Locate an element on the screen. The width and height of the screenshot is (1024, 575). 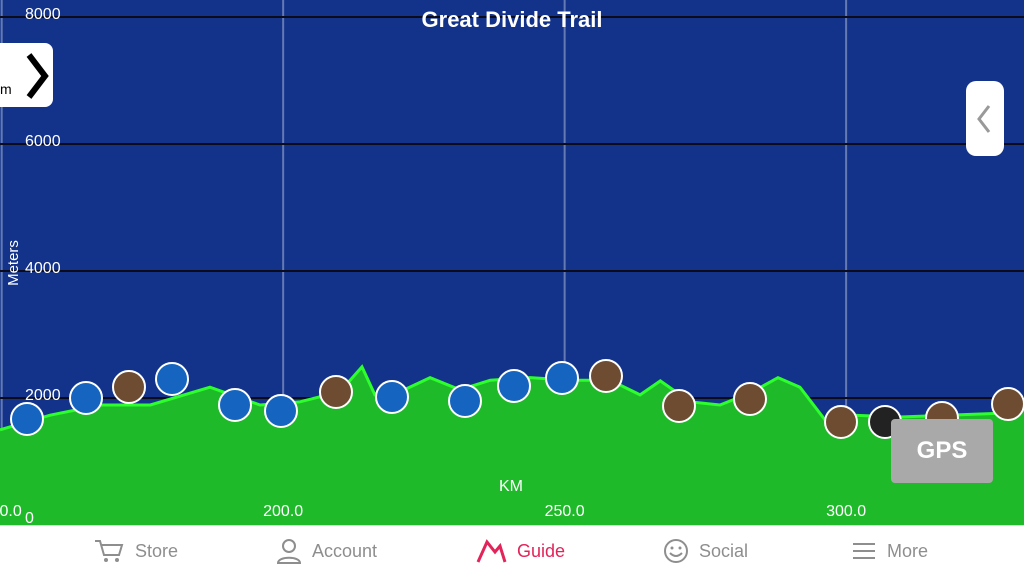
x-tick-label: 150.0 is located at coordinates (11, 511).